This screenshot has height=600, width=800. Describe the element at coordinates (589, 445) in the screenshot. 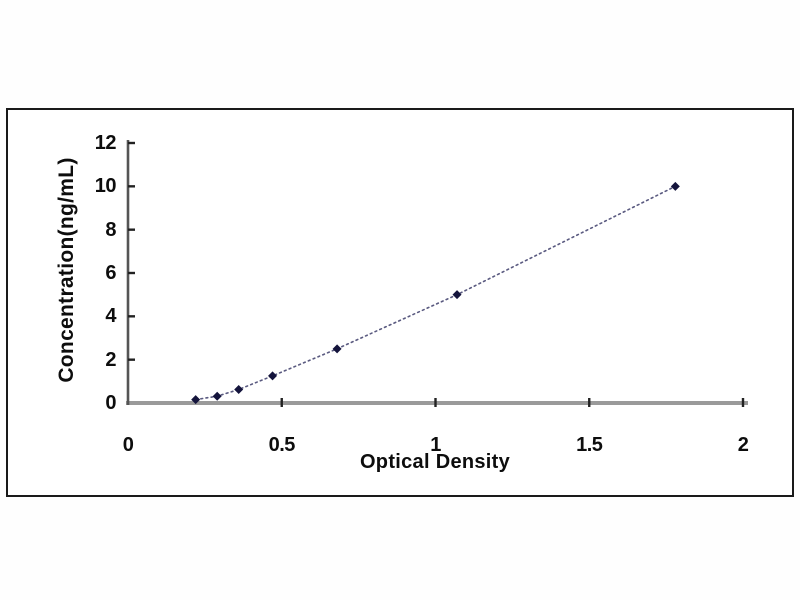

I see `x-tick-label: 1.5` at that location.